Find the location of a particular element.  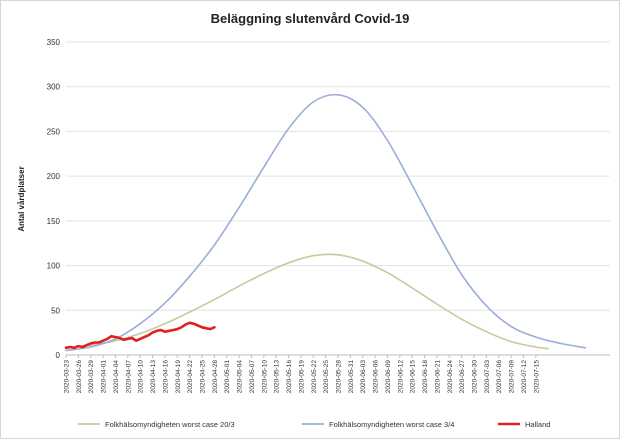

x-tick-label: 2020-03-23 is located at coordinates (67, 377).